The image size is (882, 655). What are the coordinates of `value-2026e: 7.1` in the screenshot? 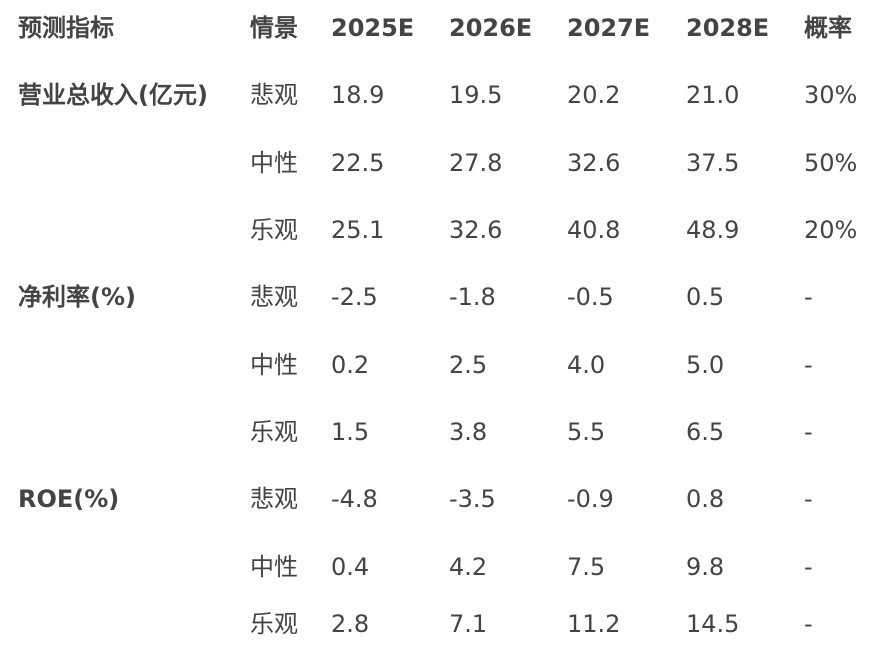 It's located at (468, 624).